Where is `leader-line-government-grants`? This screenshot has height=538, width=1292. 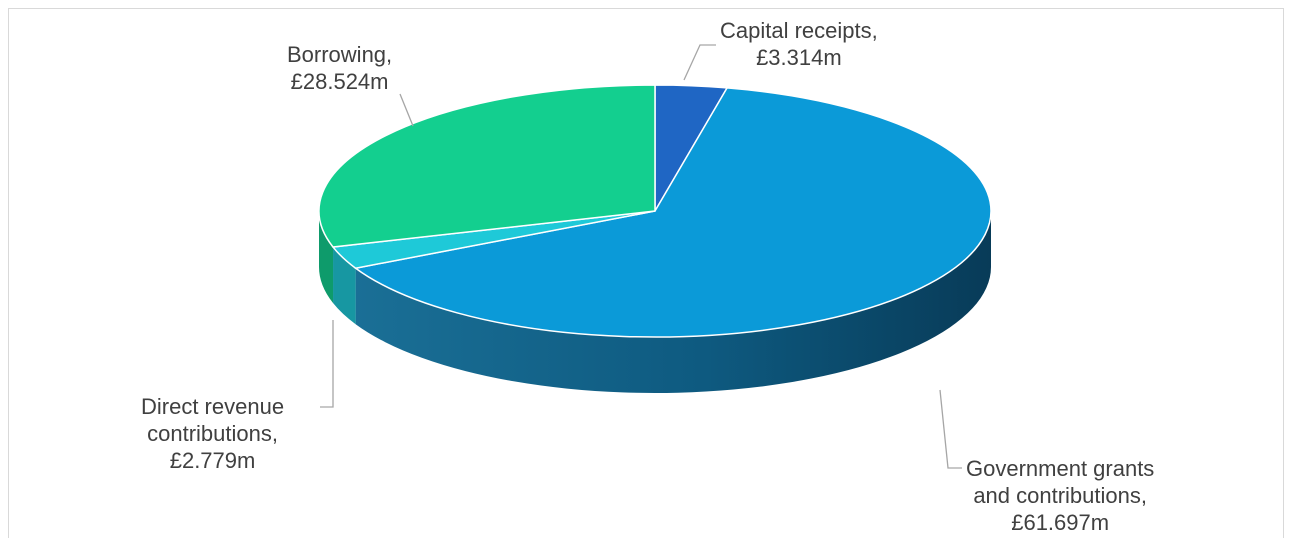
leader-line-government-grants is located at coordinates (950, 429).